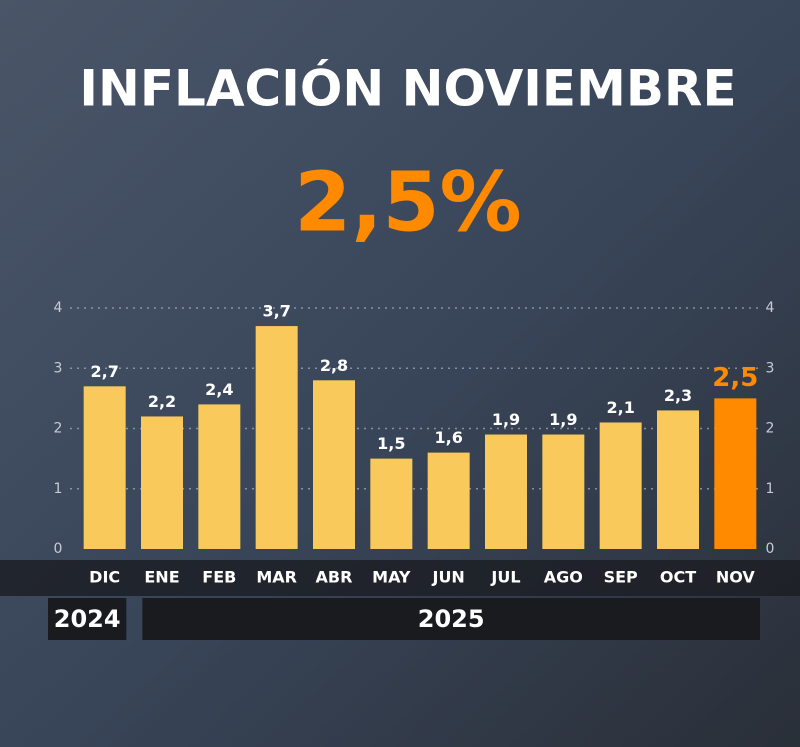 The width and height of the screenshot is (800, 747). I want to click on y2-tick-label: 0, so click(770, 549).